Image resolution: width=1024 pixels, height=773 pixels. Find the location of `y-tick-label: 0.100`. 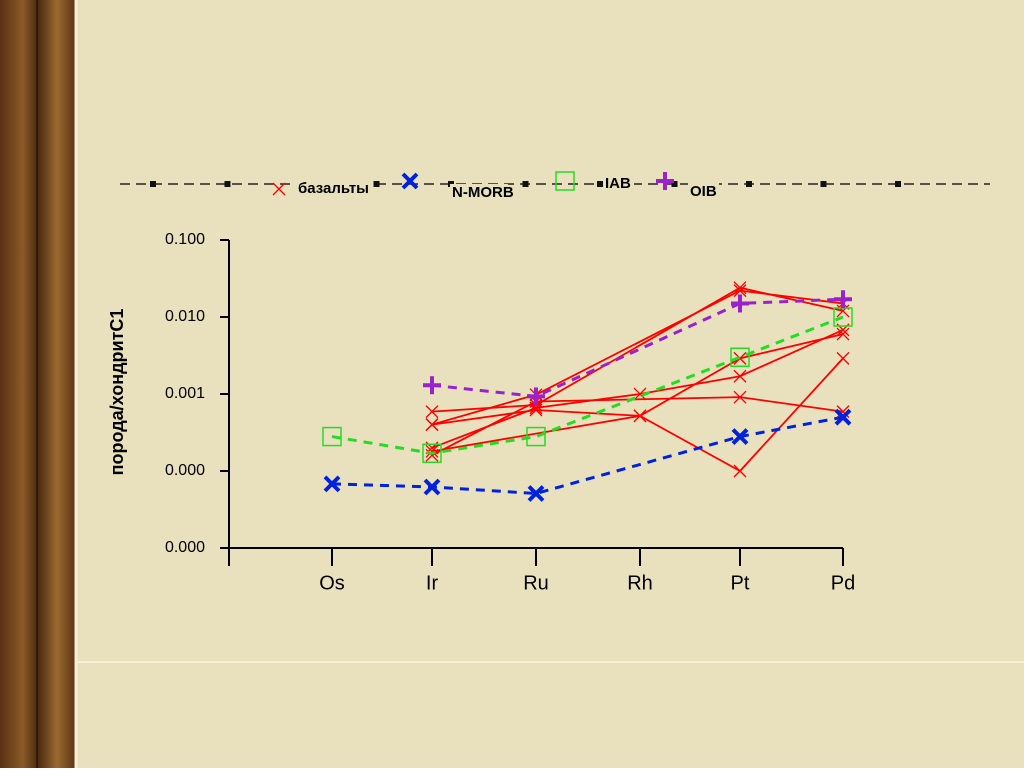

y-tick-label: 0.100 is located at coordinates (185, 239).